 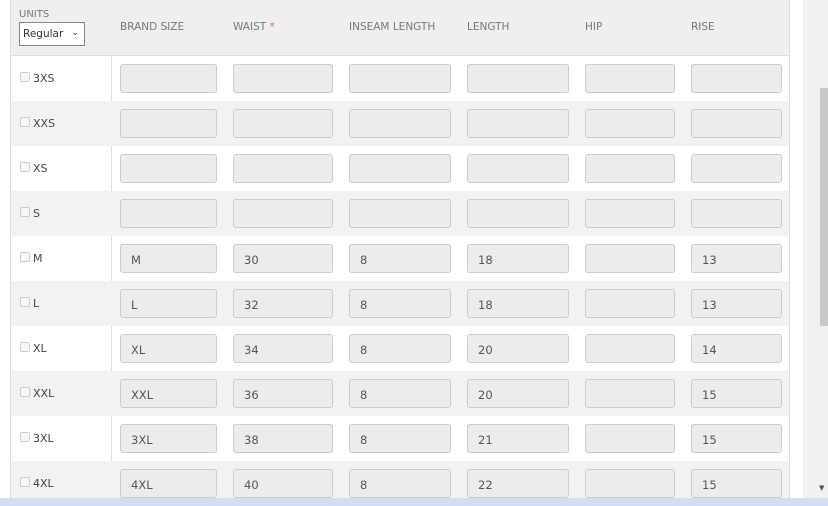 I want to click on header-inseam-length: INSEAM LENGTH, so click(x=392, y=27).